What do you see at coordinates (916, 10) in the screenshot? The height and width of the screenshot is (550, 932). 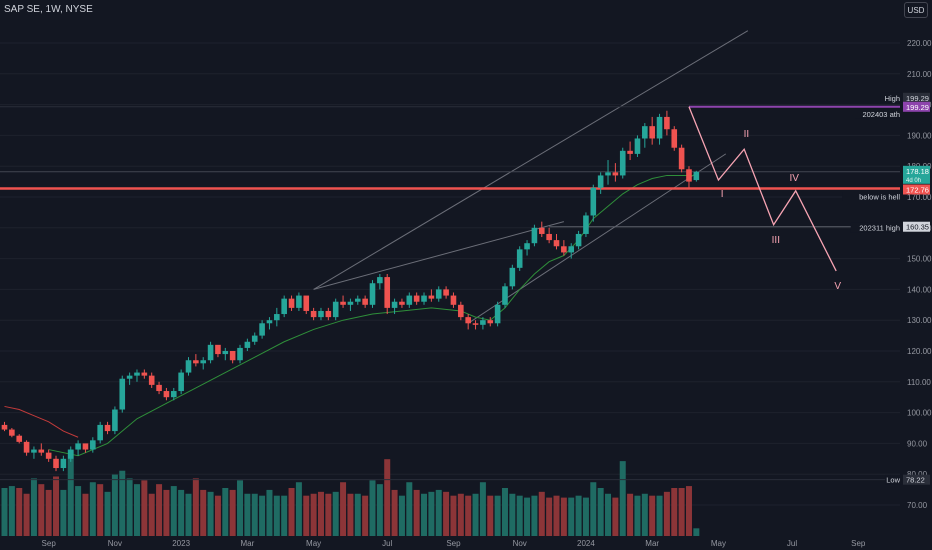 I see `currency-button: USD` at bounding box center [916, 10].